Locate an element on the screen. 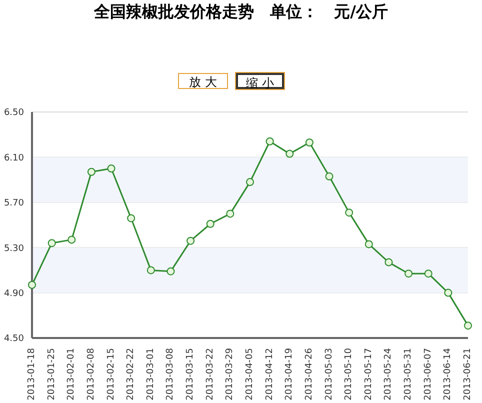  x-tick-label: 2013-06-07 is located at coordinates (428, 374).